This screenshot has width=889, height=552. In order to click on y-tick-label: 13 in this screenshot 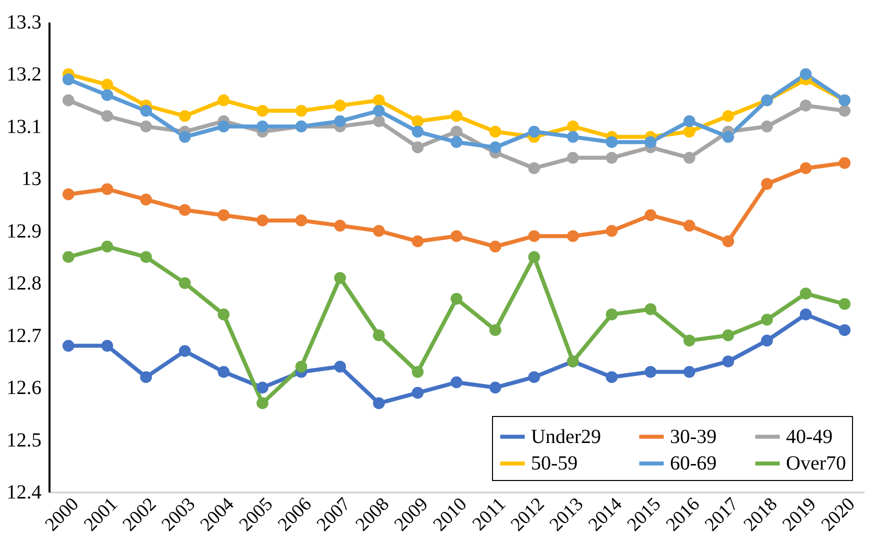, I will do `click(32, 179)`.